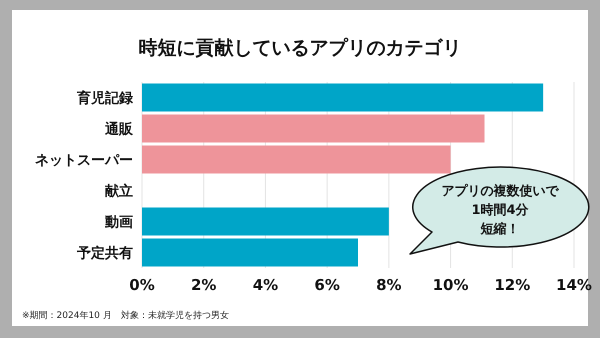  What do you see at coordinates (327, 285) in the screenshot?
I see `x-tick-label: 6%` at bounding box center [327, 285].